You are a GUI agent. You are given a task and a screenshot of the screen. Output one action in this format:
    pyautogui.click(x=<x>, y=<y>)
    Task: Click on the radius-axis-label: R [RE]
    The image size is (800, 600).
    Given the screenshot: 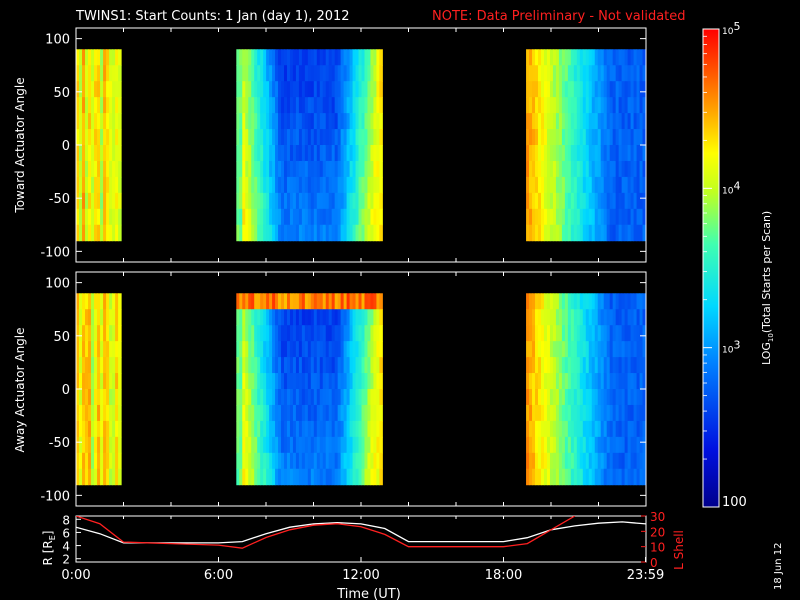 What is the action you would take?
    pyautogui.click(x=49, y=548)
    